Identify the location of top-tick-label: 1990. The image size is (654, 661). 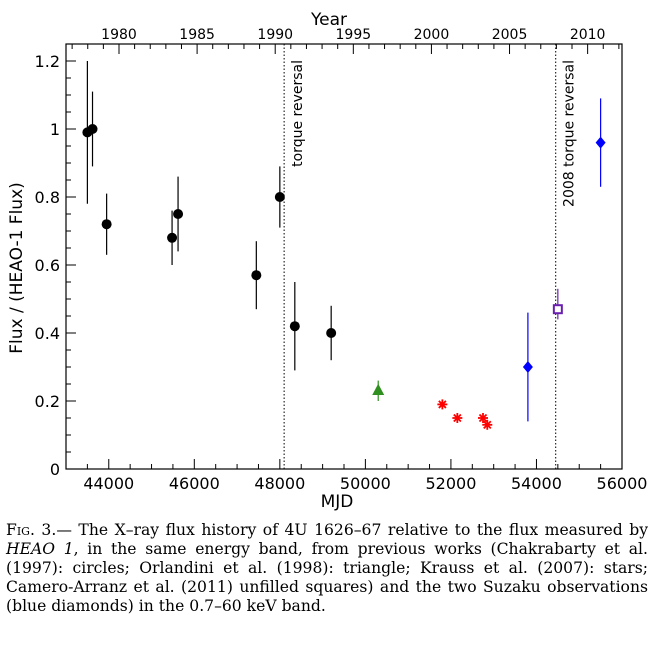
(275, 35).